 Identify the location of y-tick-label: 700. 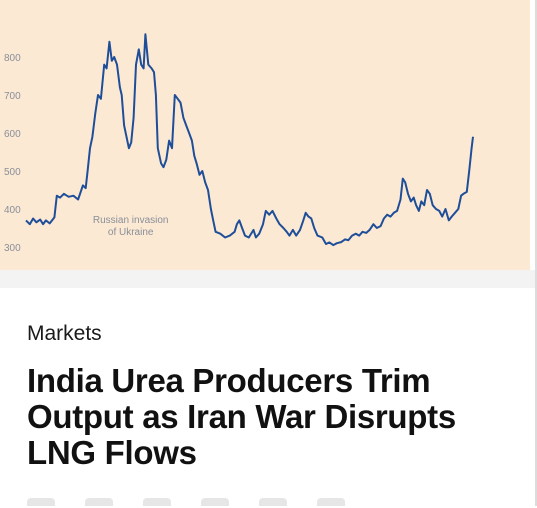
(12, 96).